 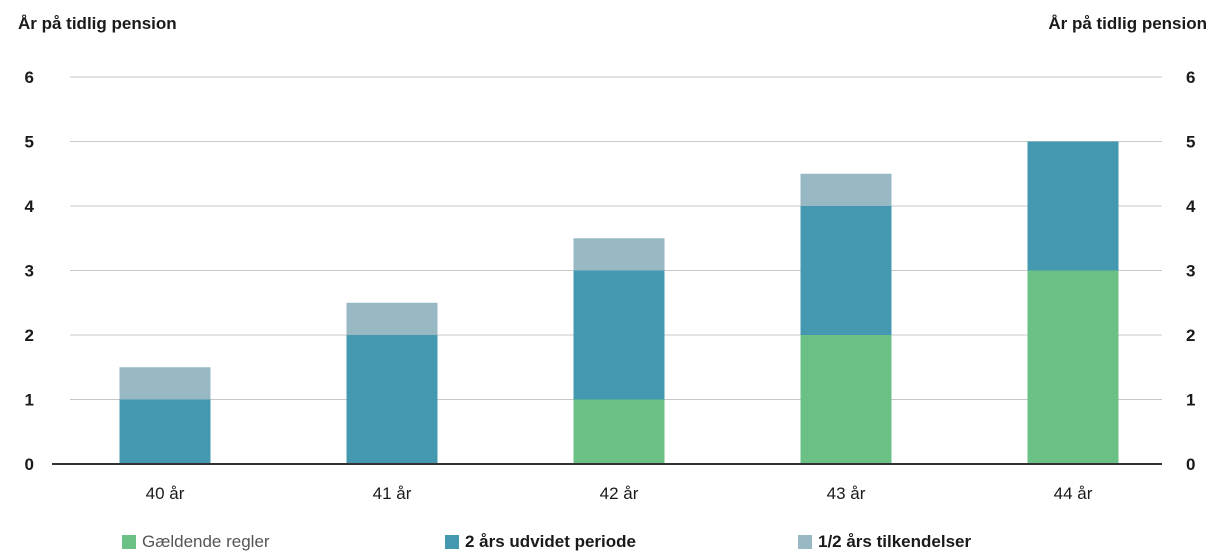 What do you see at coordinates (1190, 335) in the screenshot?
I see `y-tick-label-right: 2` at bounding box center [1190, 335].